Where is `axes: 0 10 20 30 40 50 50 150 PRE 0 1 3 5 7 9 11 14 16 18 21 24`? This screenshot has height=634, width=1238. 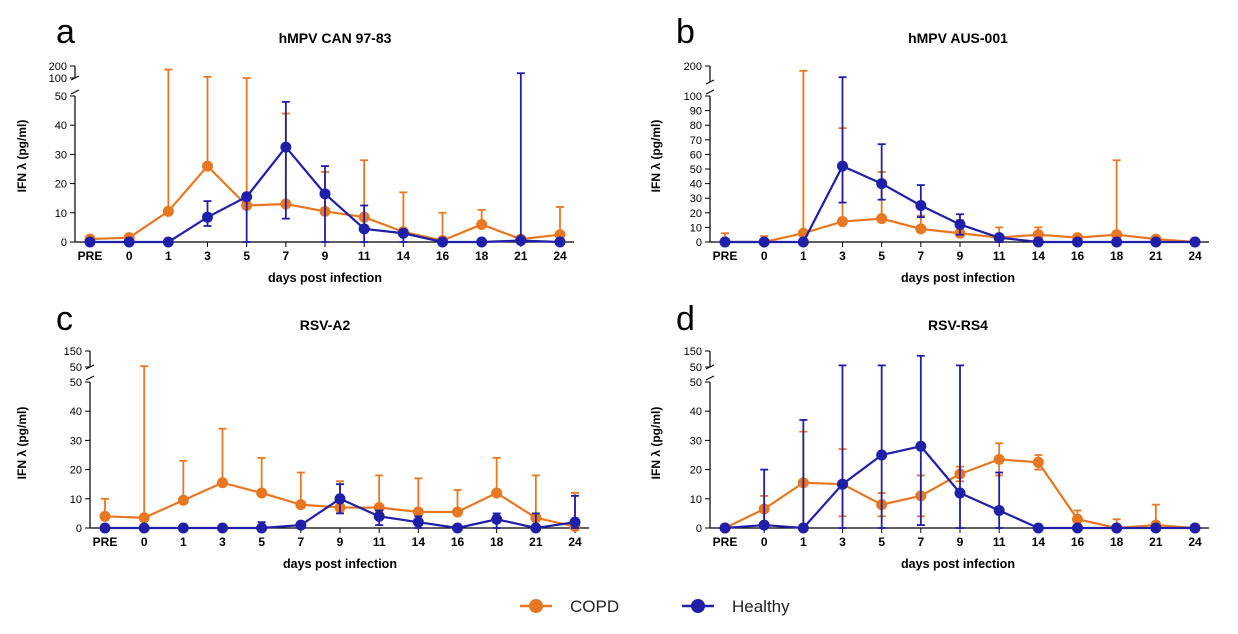 axes: 0 10 20 30 40 50 50 150 PRE 0 1 3 5 7 9 11 14 16 18 21 24 is located at coordinates (326, 447).